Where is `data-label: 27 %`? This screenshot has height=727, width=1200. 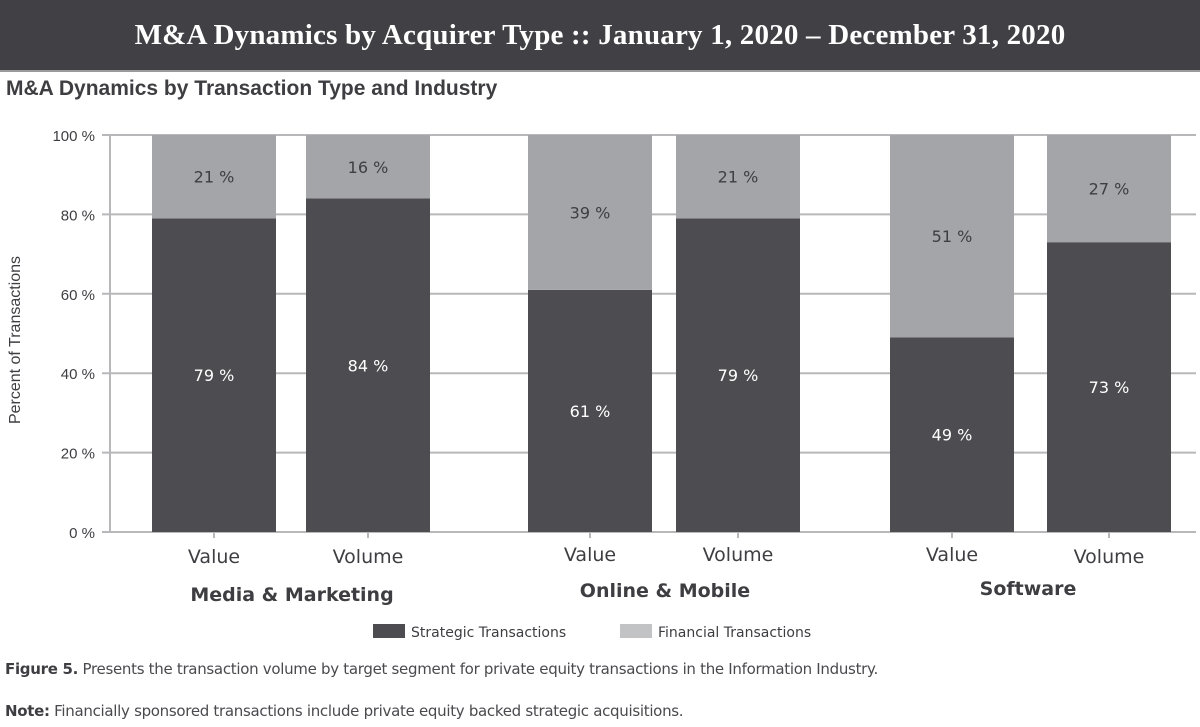
data-label: 27 % is located at coordinates (1109, 189).